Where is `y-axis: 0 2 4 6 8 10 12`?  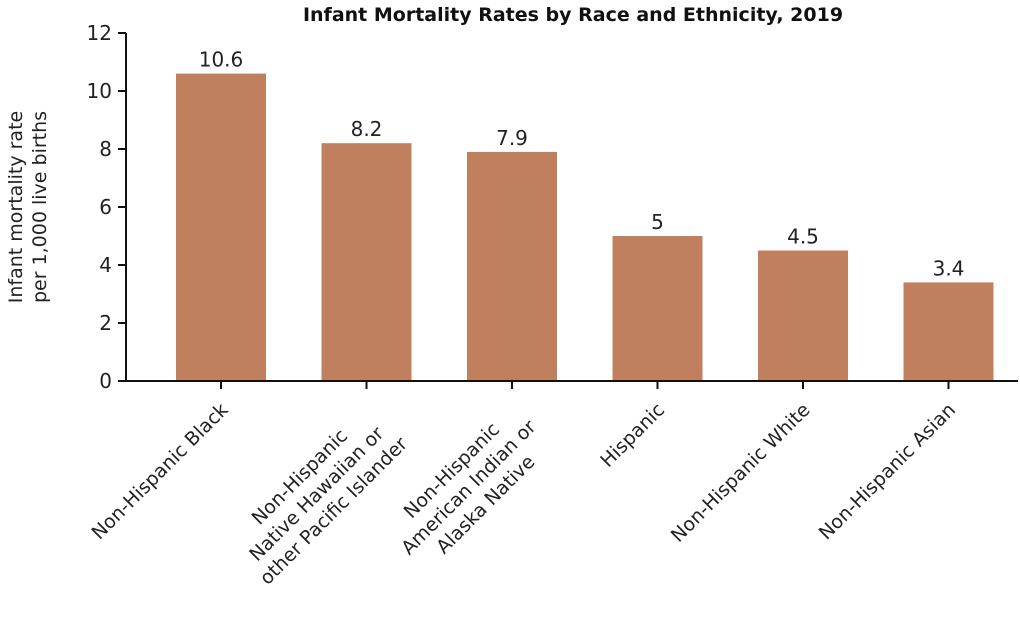
y-axis: 0 2 4 6 8 10 12 is located at coordinates (107, 207).